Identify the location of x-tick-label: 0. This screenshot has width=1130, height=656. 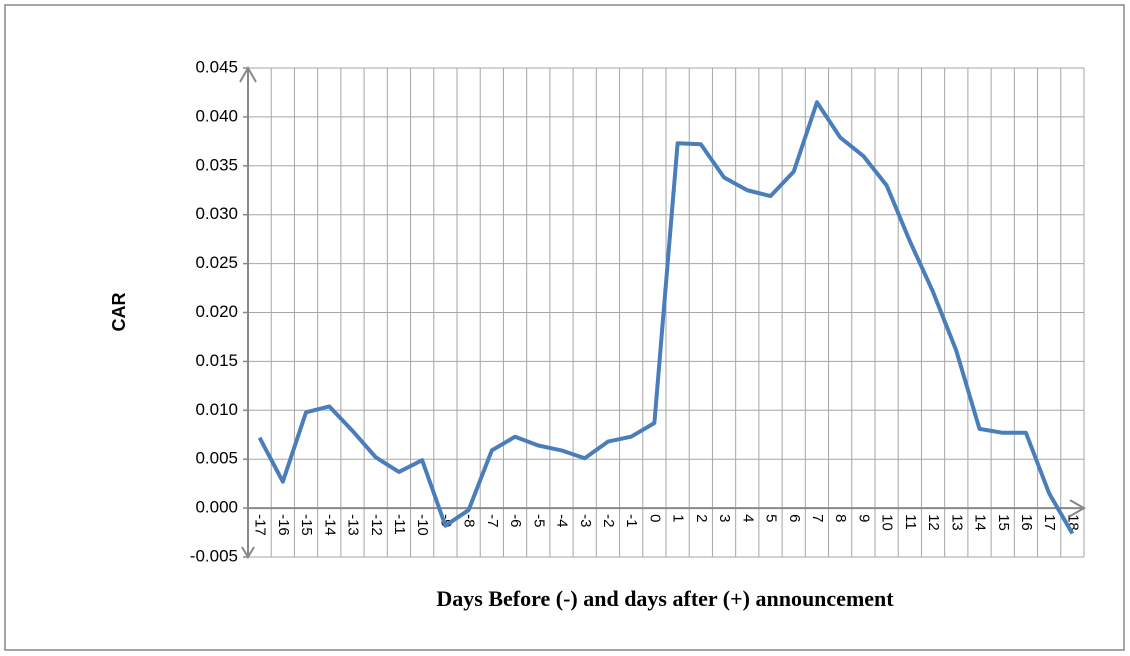
(654, 518).